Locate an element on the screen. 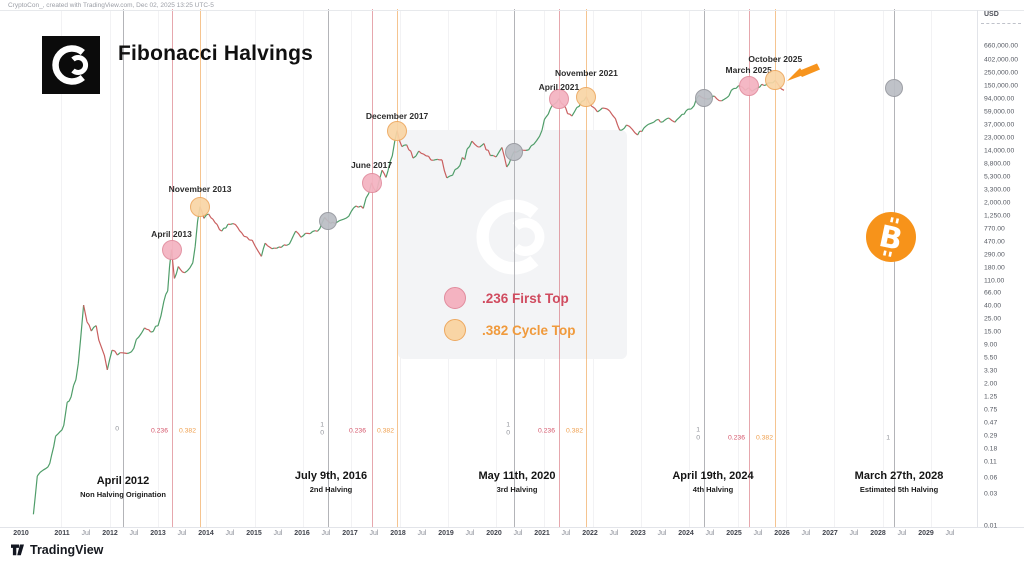  price-tick: 2.00 is located at coordinates (991, 384).